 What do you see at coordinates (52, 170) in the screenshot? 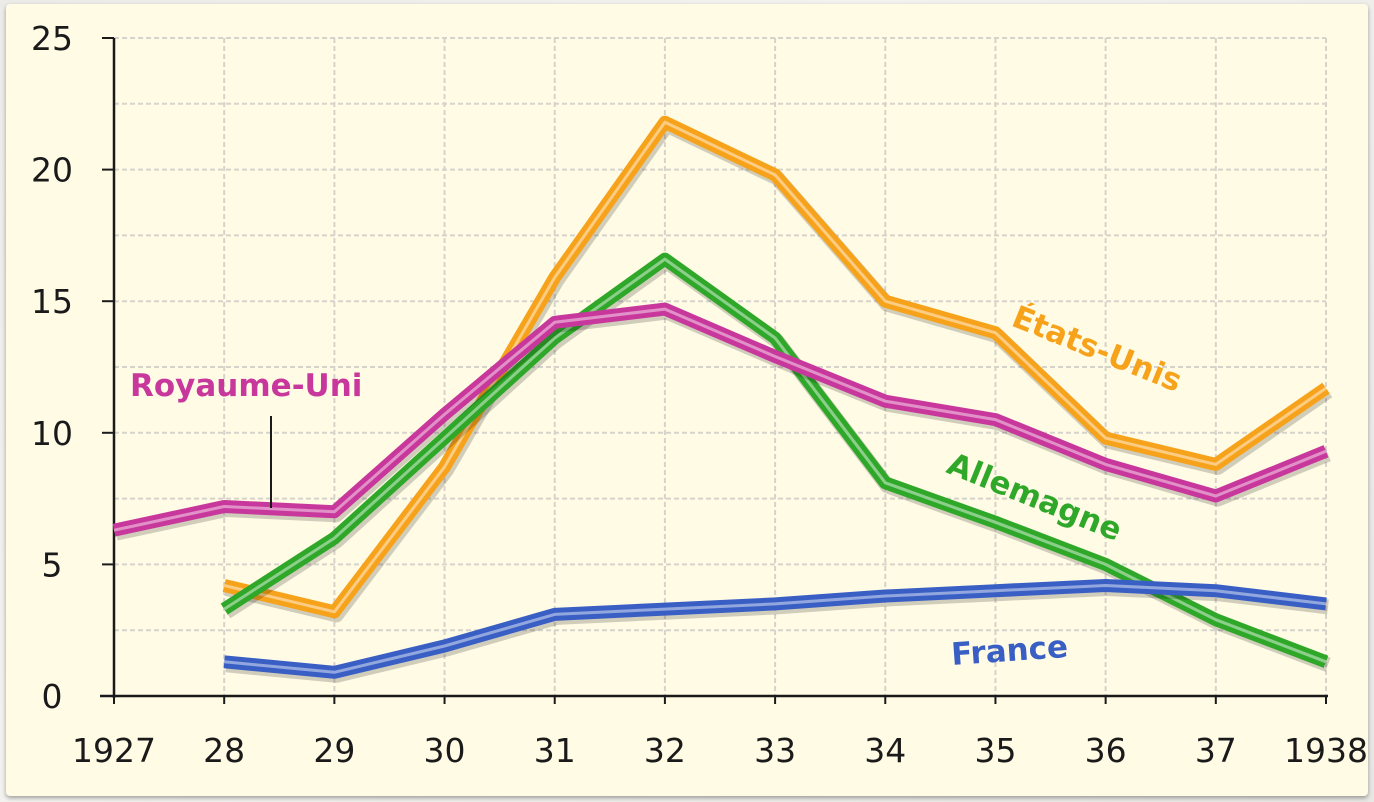
I see `y-tick-label: 20` at bounding box center [52, 170].